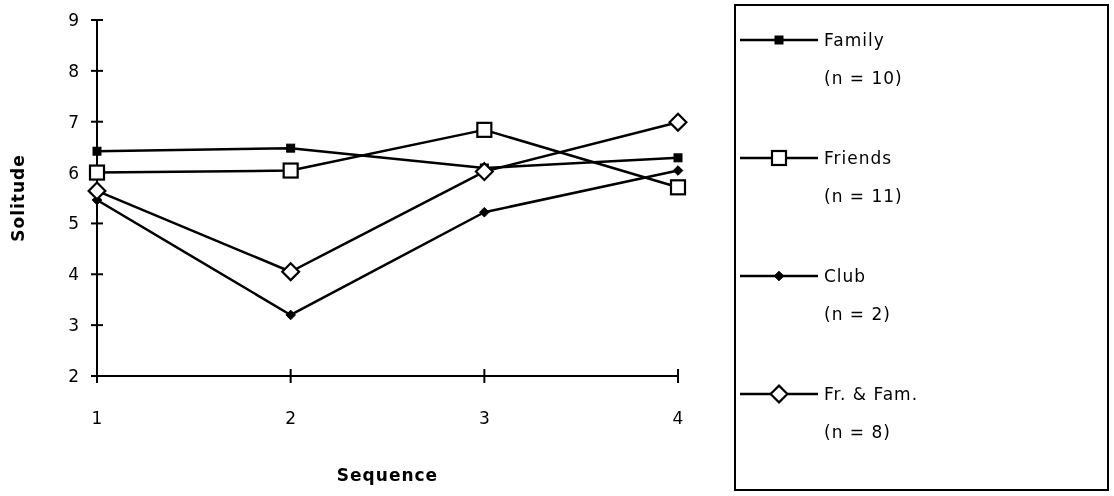 The image size is (1114, 496). What do you see at coordinates (857, 294) in the screenshot?
I see `legend-label: Club (n = 2)` at bounding box center [857, 294].